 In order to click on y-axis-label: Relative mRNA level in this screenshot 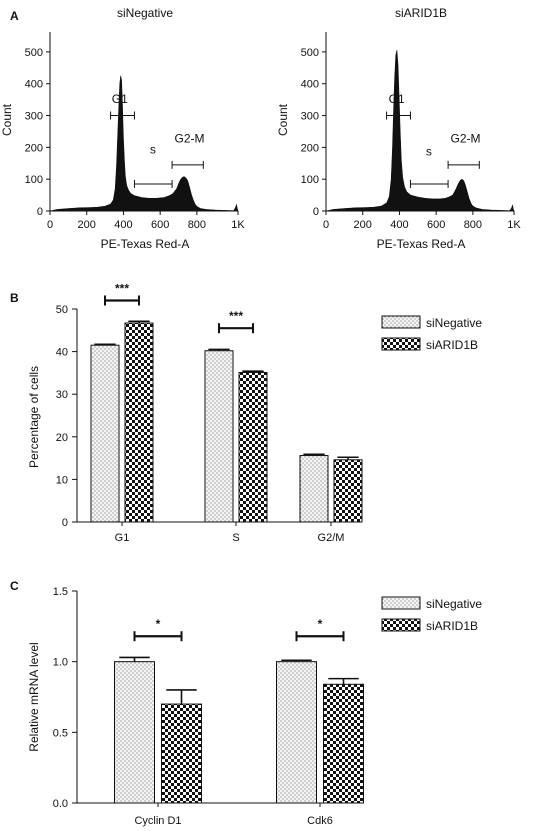, I will do `click(34, 696)`.